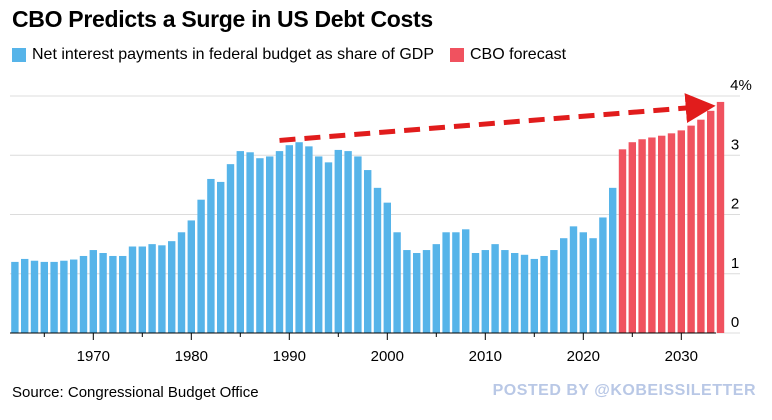 The height and width of the screenshot is (420, 772). I want to click on x-tick-label: 1990, so click(289, 356).